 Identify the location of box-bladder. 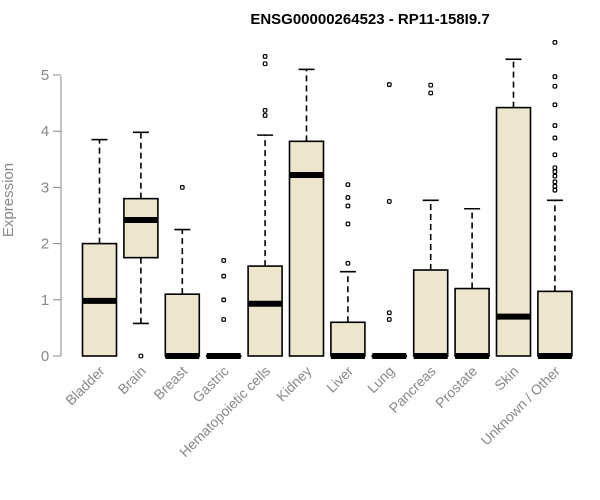
(99, 247).